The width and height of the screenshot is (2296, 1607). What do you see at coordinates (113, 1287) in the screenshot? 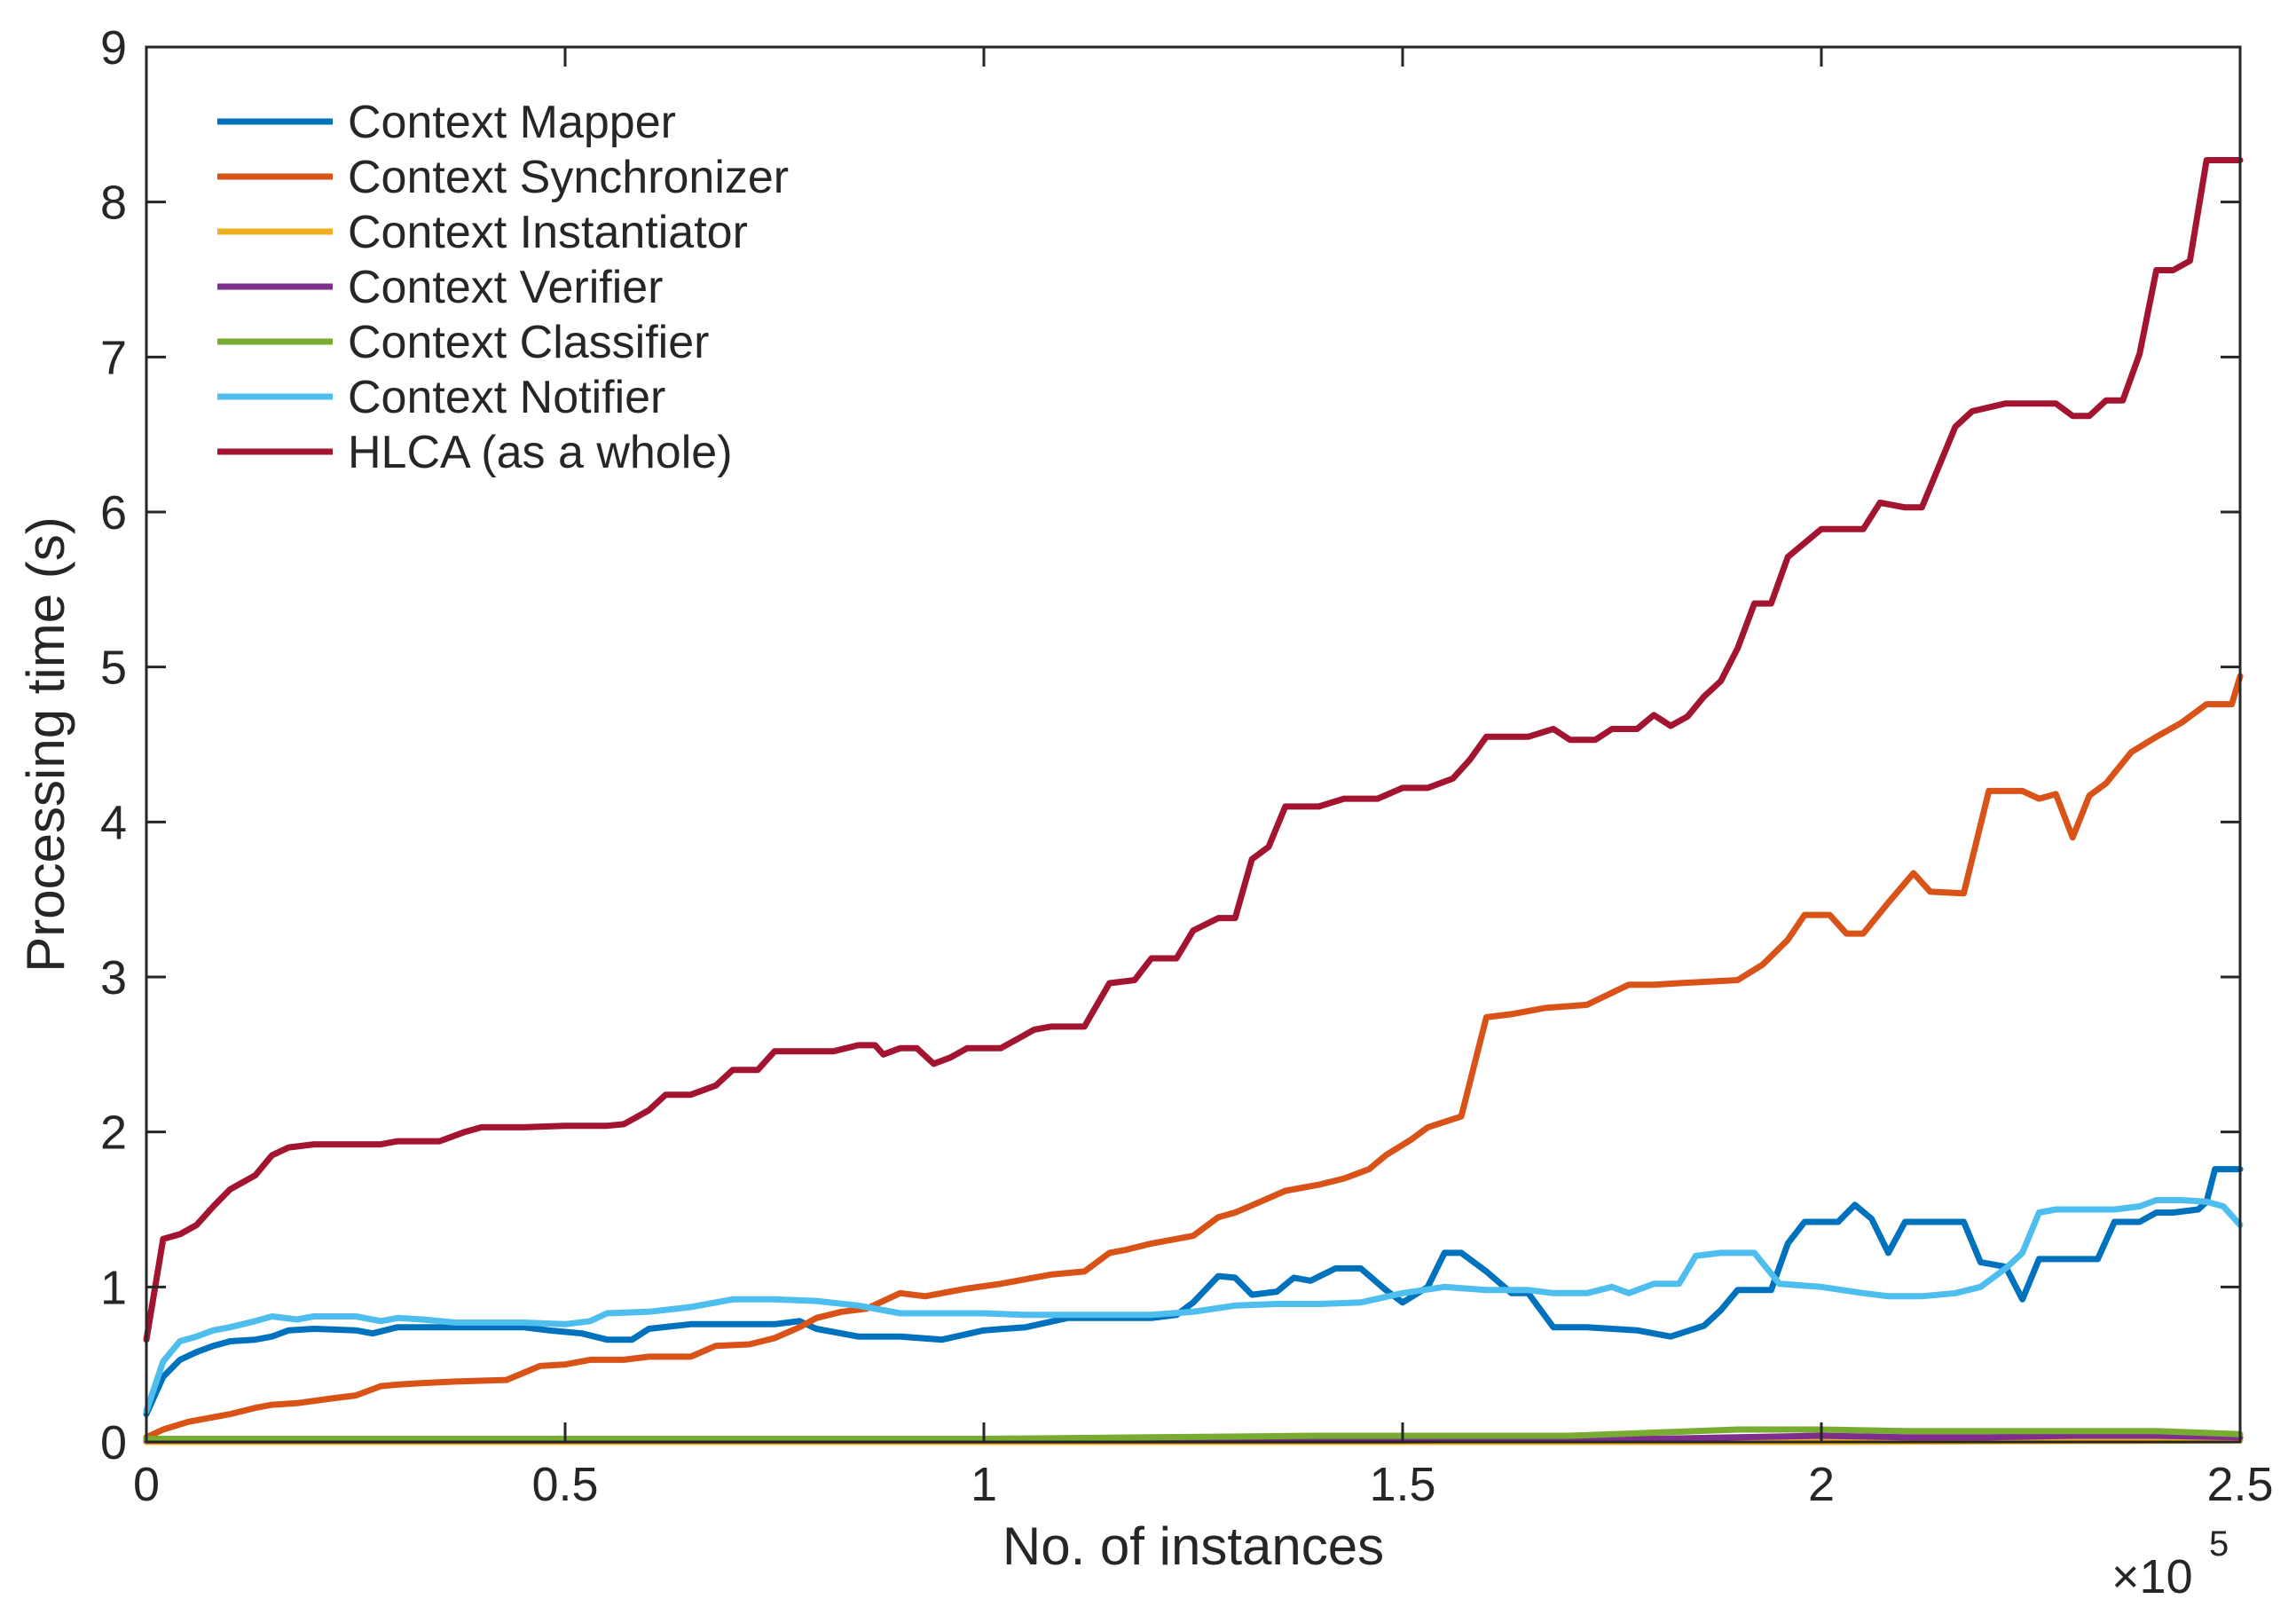
I see `y-tick-label: 1` at bounding box center [113, 1287].